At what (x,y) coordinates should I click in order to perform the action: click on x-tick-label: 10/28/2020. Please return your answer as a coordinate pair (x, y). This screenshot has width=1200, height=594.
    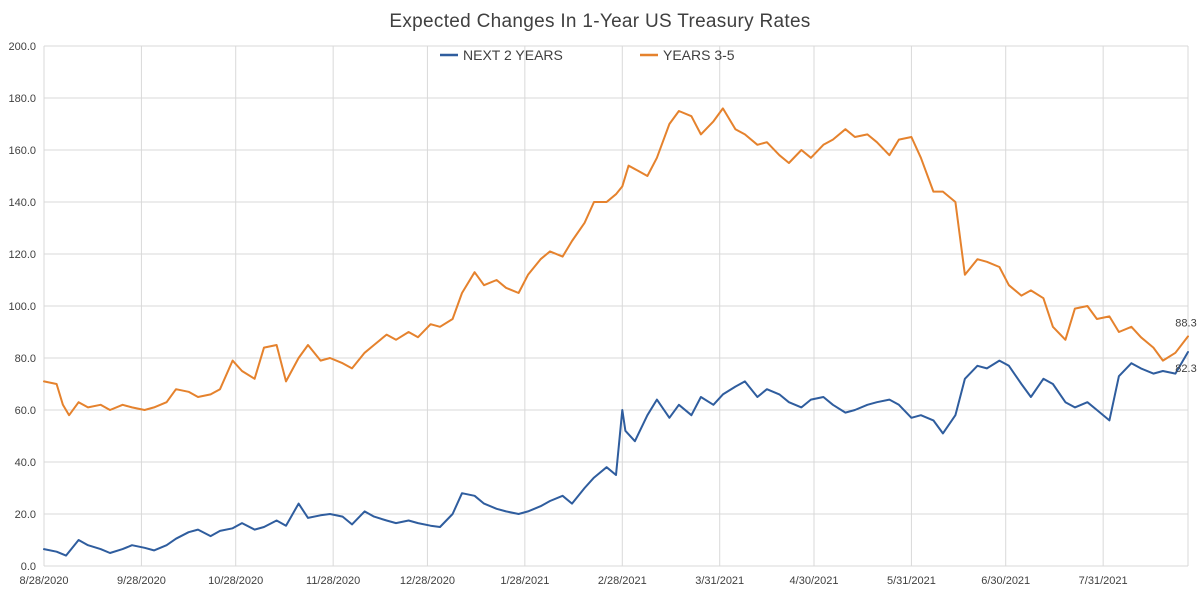
    Looking at the image, I should click on (235, 581).